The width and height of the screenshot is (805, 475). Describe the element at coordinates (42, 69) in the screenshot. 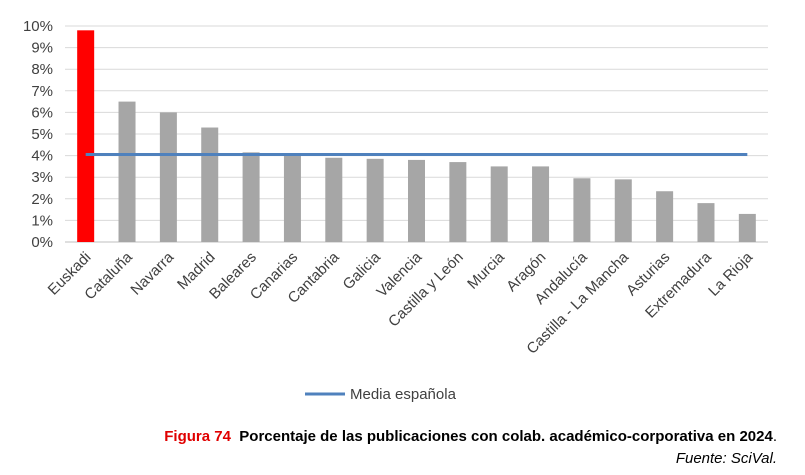

I see `y-tick-label: 8%` at that location.